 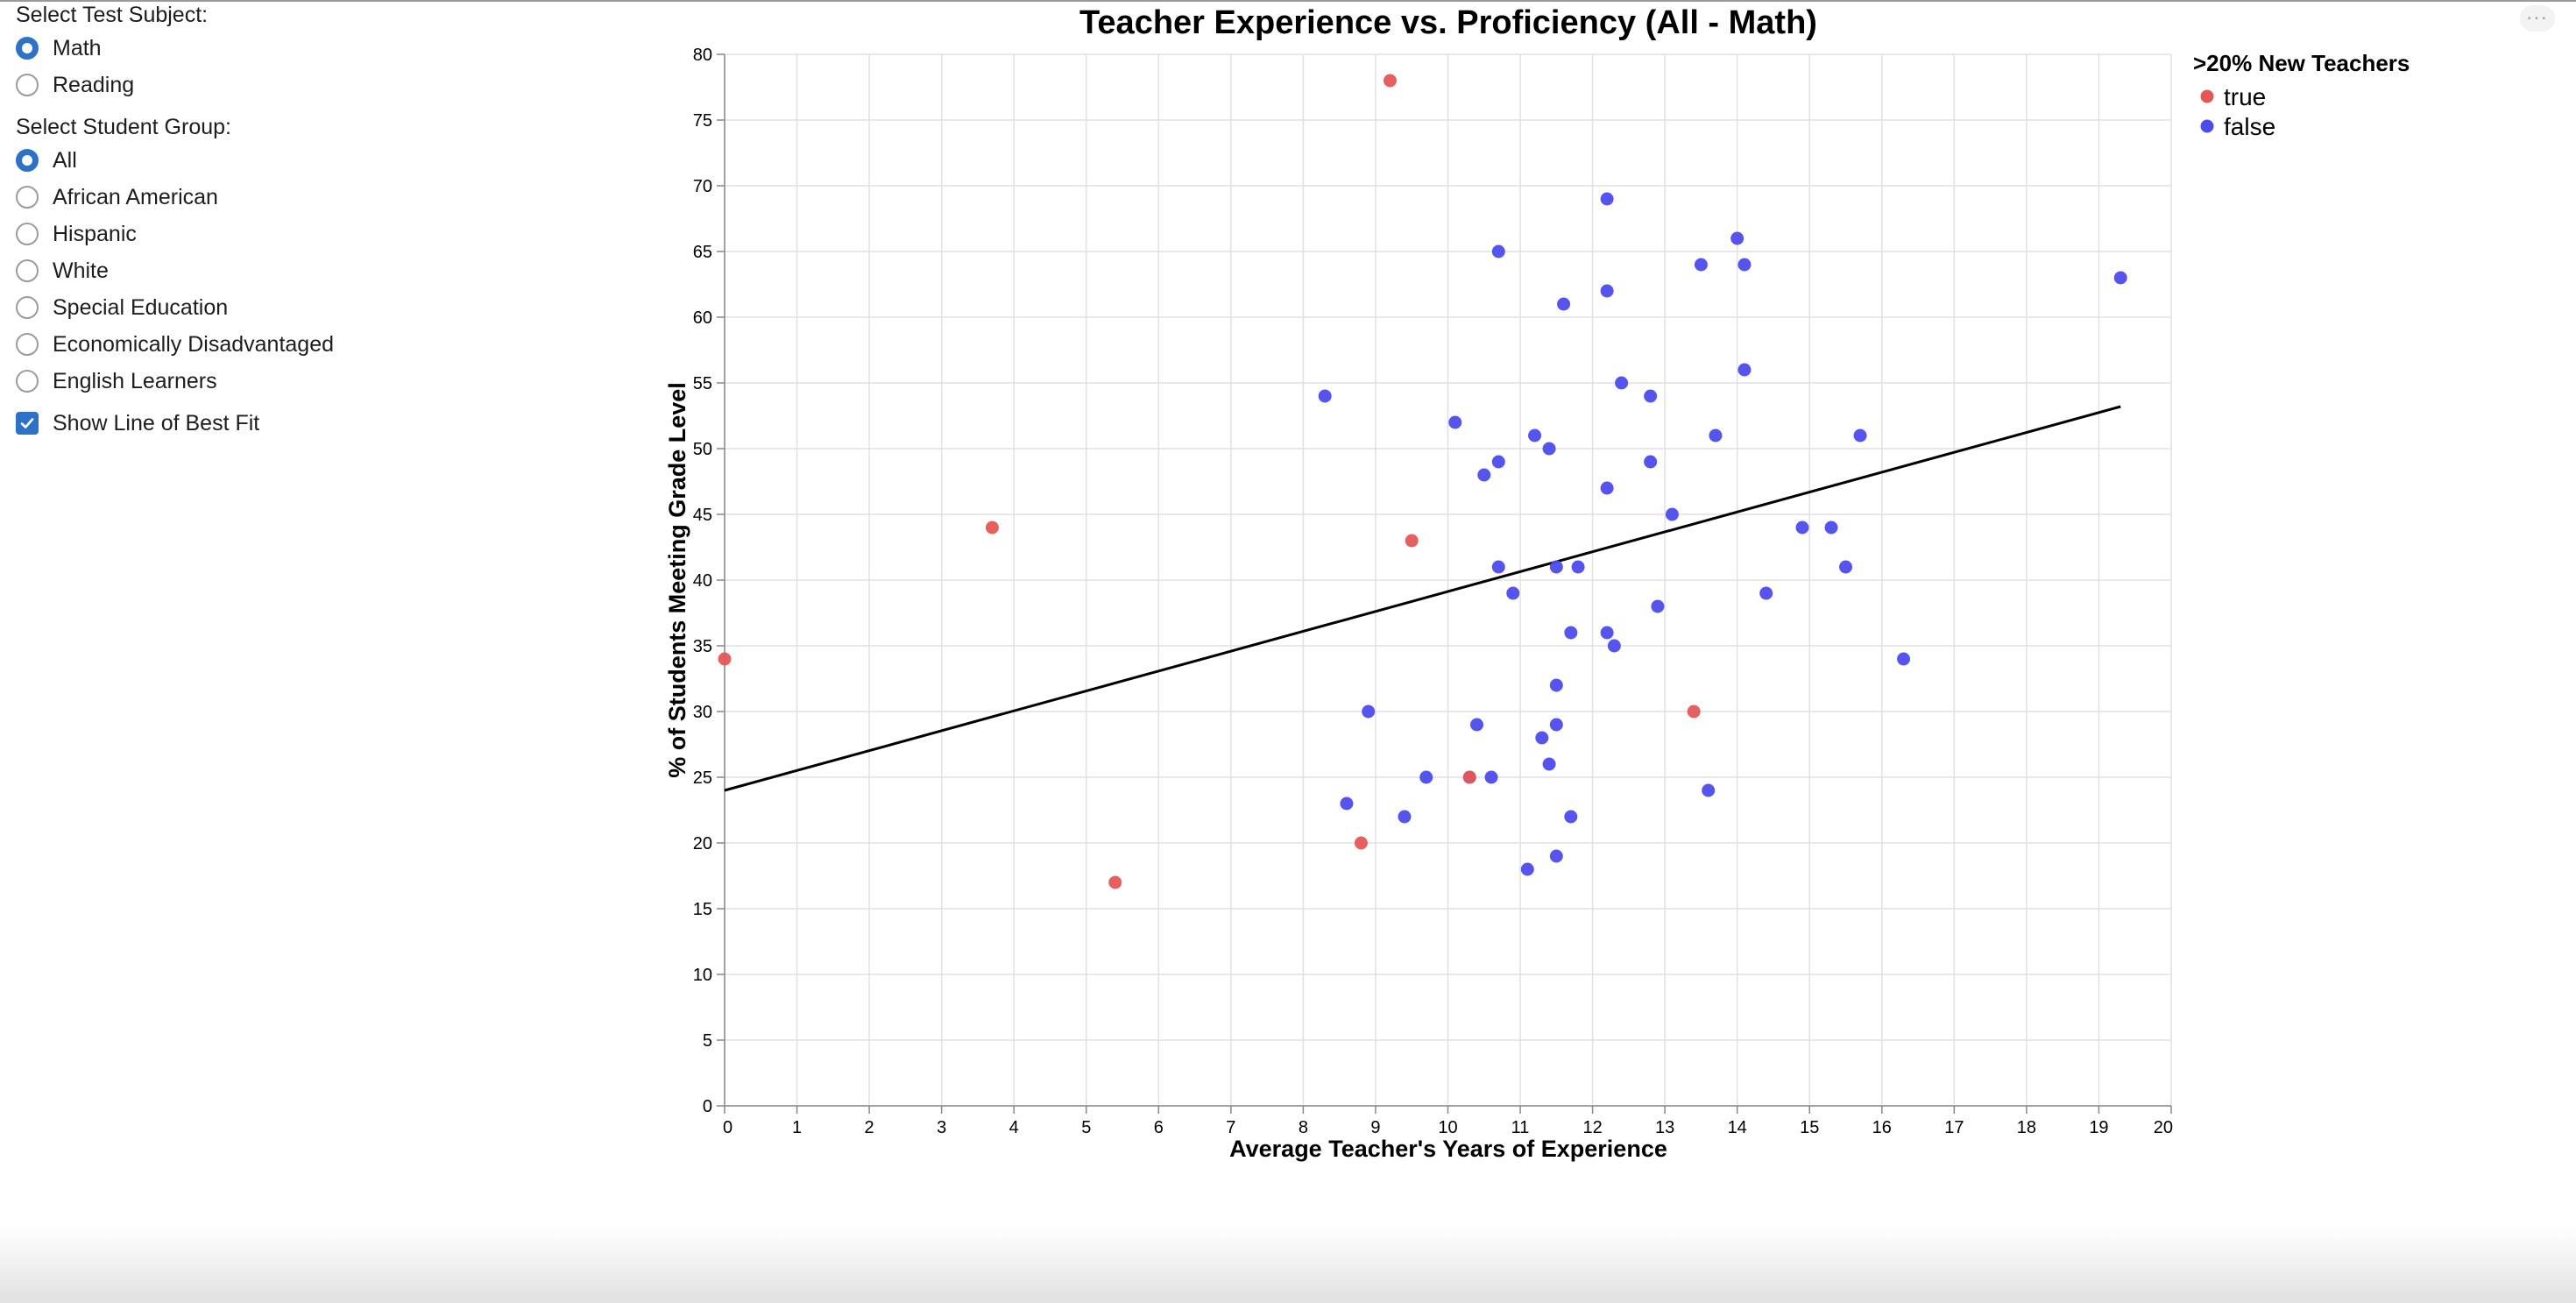 What do you see at coordinates (1882, 1128) in the screenshot?
I see `x-tick-label: 16` at bounding box center [1882, 1128].